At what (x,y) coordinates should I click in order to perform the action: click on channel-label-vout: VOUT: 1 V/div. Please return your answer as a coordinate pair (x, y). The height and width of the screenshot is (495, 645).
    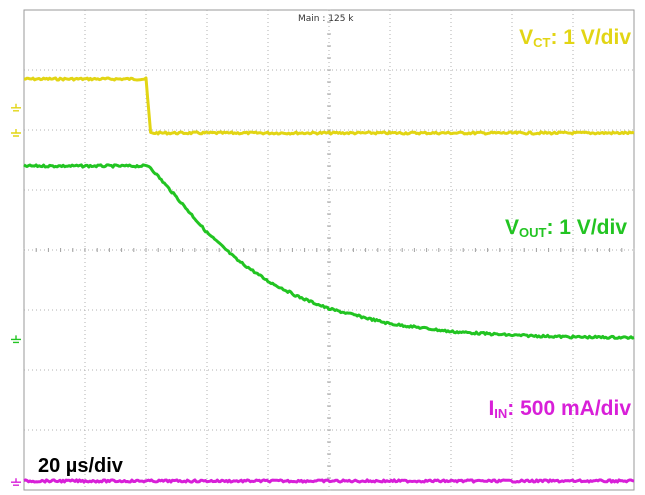
    Looking at the image, I should click on (566, 228).